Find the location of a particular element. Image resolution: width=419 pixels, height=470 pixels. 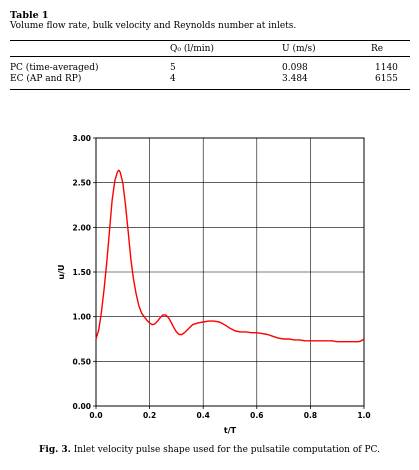

table-cell-case: PC (time-averaged) is located at coordinates (54, 68).